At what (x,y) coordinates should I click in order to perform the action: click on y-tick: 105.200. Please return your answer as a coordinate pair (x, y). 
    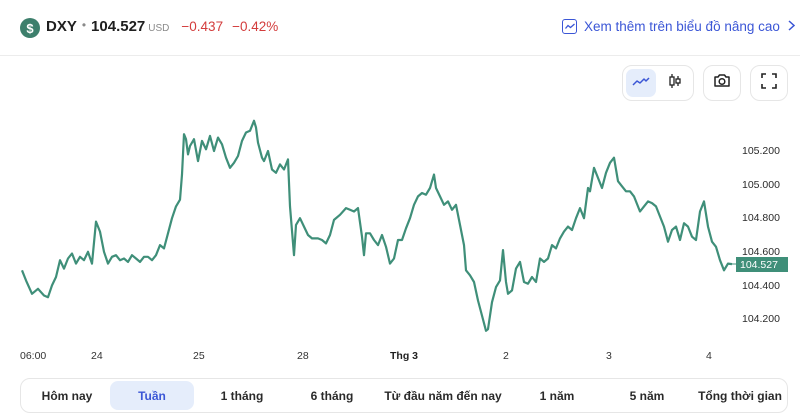
    Looking at the image, I should click on (761, 151).